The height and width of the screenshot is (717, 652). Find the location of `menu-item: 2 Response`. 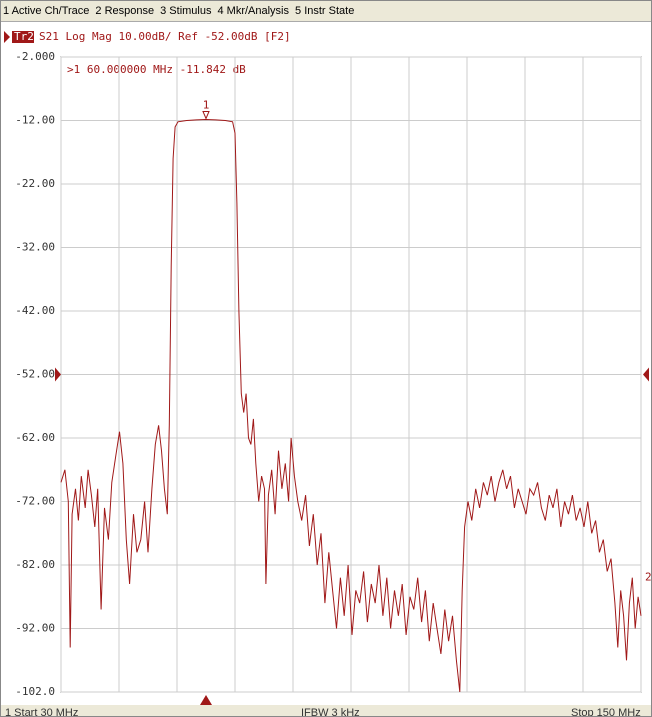

menu-item: 2 Response is located at coordinates (125, 11).